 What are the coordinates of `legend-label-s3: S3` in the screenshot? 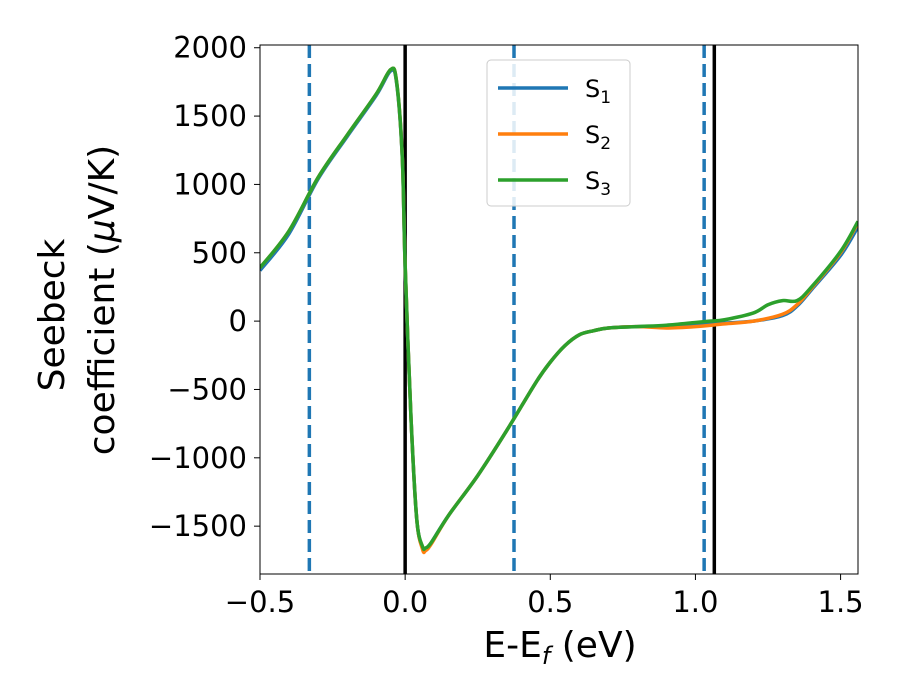 It's located at (598, 183).